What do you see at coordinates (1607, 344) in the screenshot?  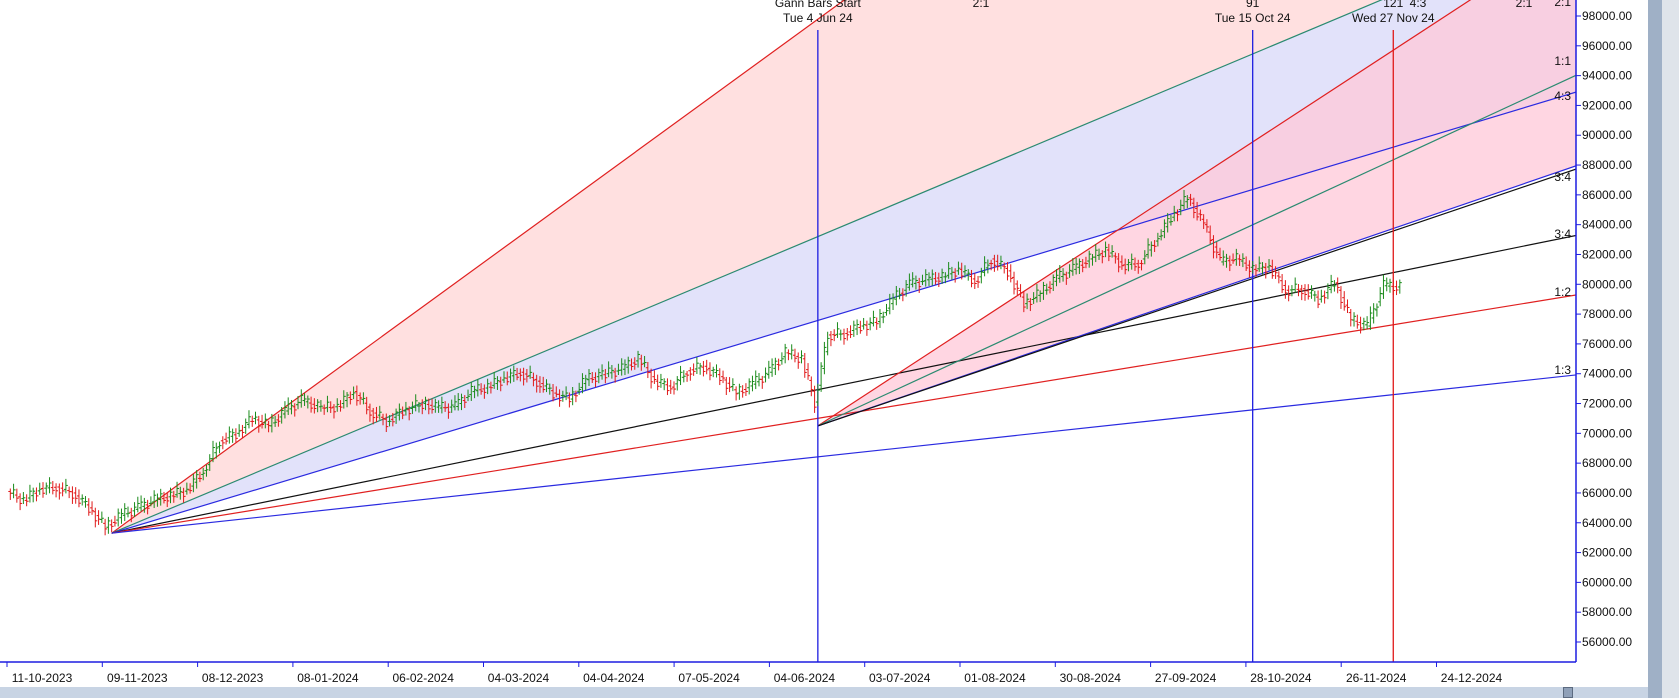 I see `y-tick-label: 76000.00` at bounding box center [1607, 344].